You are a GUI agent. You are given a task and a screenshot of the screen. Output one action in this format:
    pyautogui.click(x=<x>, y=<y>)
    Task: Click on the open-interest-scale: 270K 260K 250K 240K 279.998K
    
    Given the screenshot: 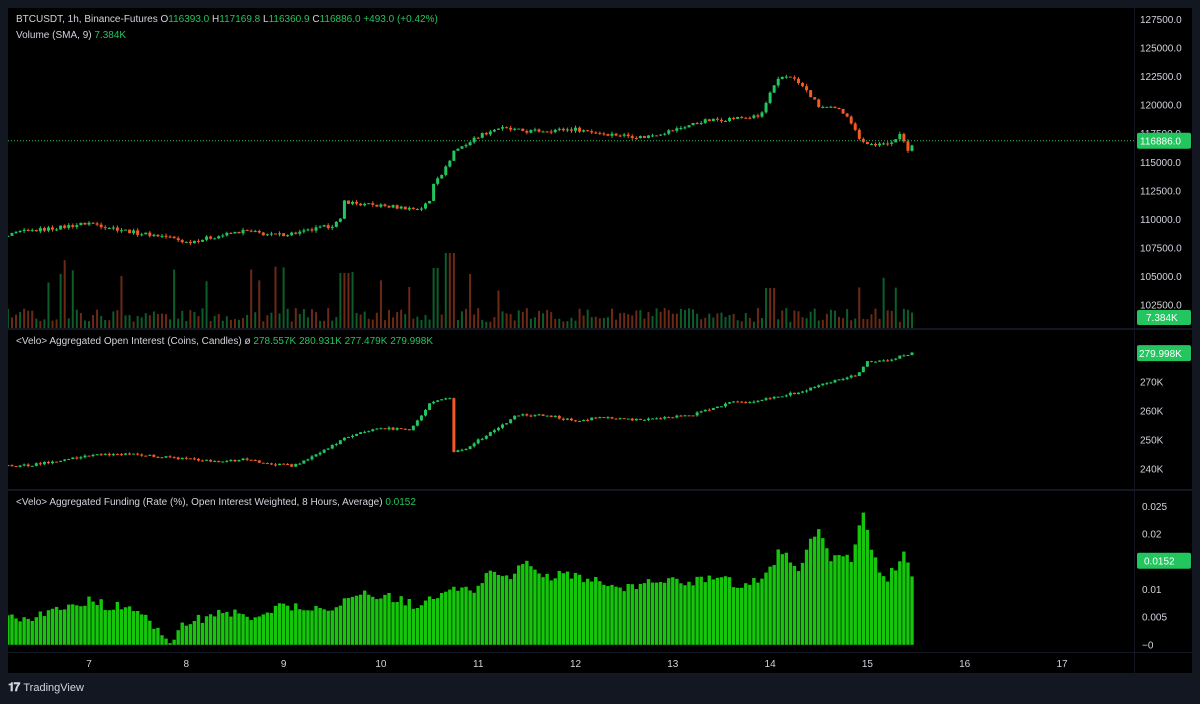 What is the action you would take?
    pyautogui.click(x=1163, y=409)
    